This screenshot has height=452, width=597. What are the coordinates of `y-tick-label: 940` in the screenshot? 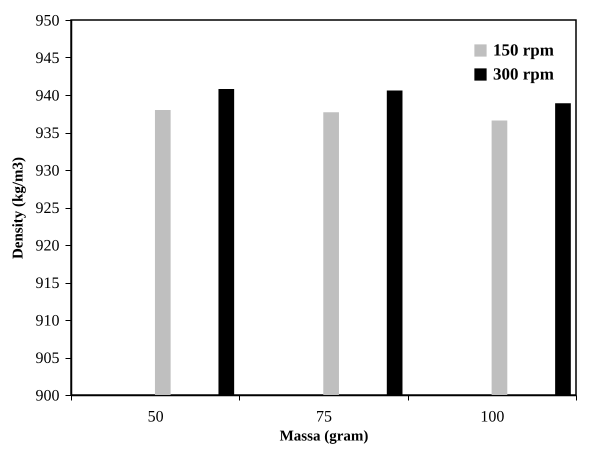 It's located at (48, 96).